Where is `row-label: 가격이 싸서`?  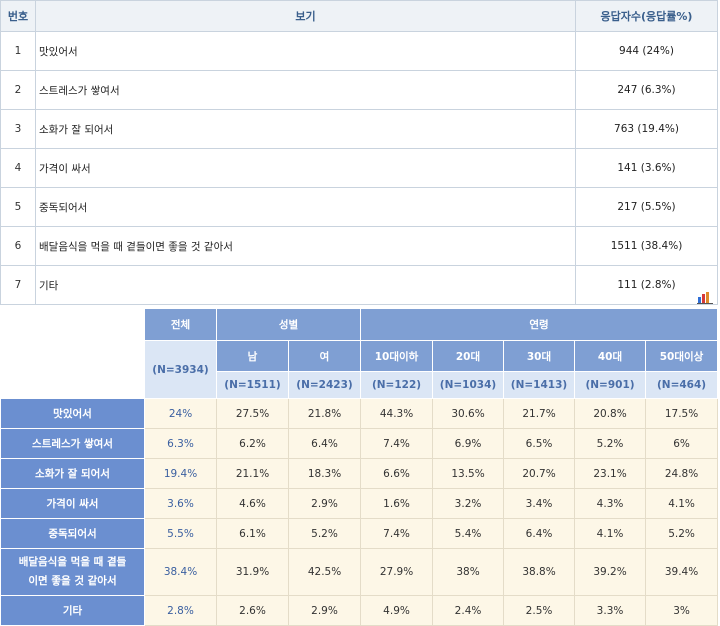
row-label: 가격이 싸서 is located at coordinates (72, 503).